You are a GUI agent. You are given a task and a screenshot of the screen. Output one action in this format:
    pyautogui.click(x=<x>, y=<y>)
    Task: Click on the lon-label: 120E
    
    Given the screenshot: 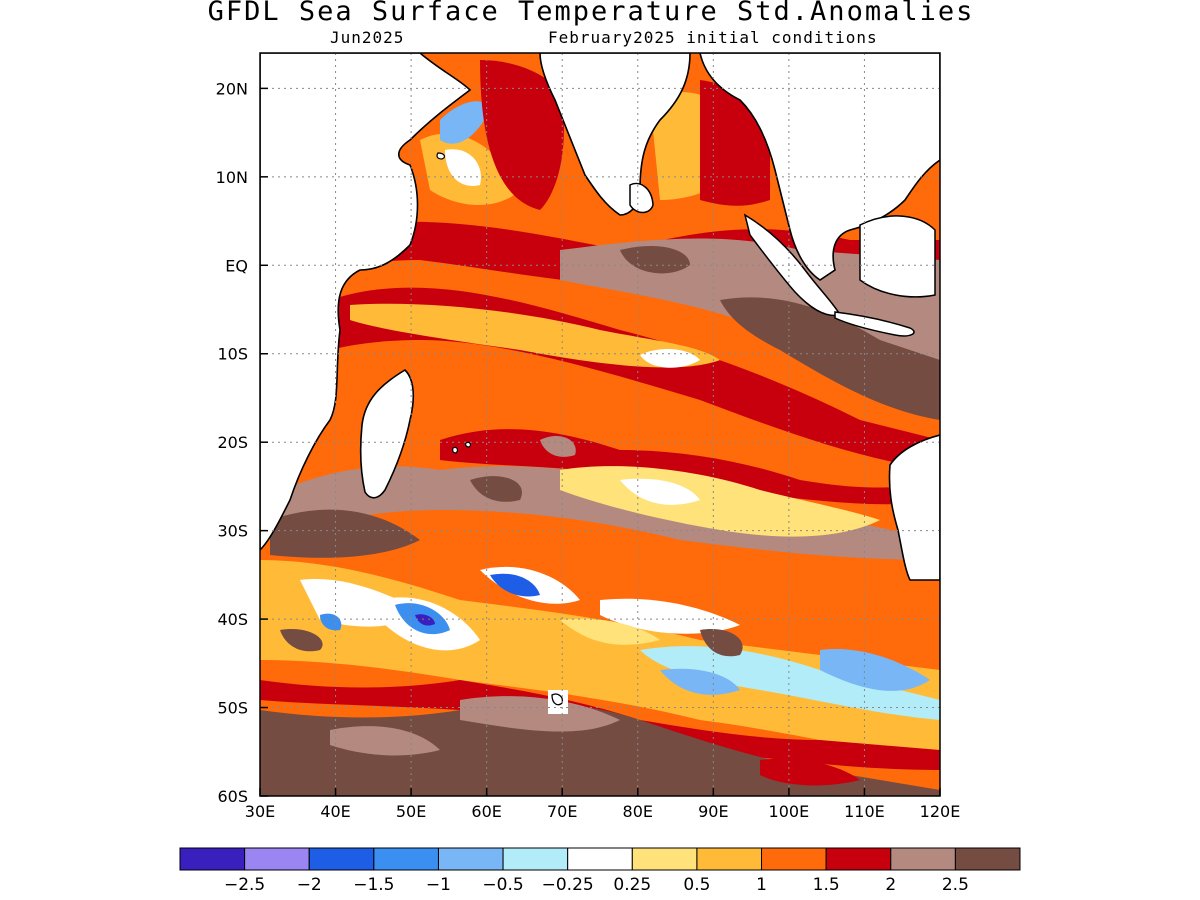 What is the action you would take?
    pyautogui.click(x=940, y=811)
    